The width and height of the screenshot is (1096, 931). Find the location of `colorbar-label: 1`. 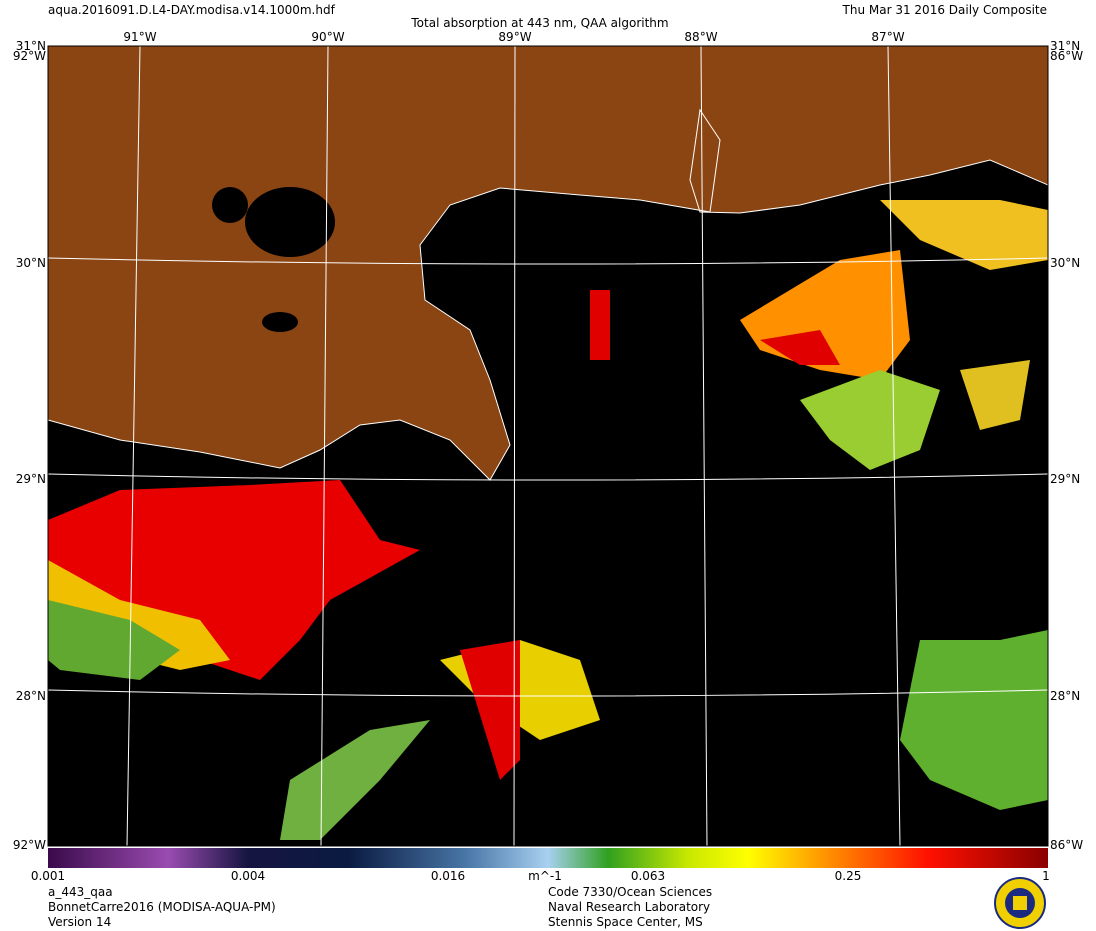

colorbar-label: 1 is located at coordinates (1046, 876).